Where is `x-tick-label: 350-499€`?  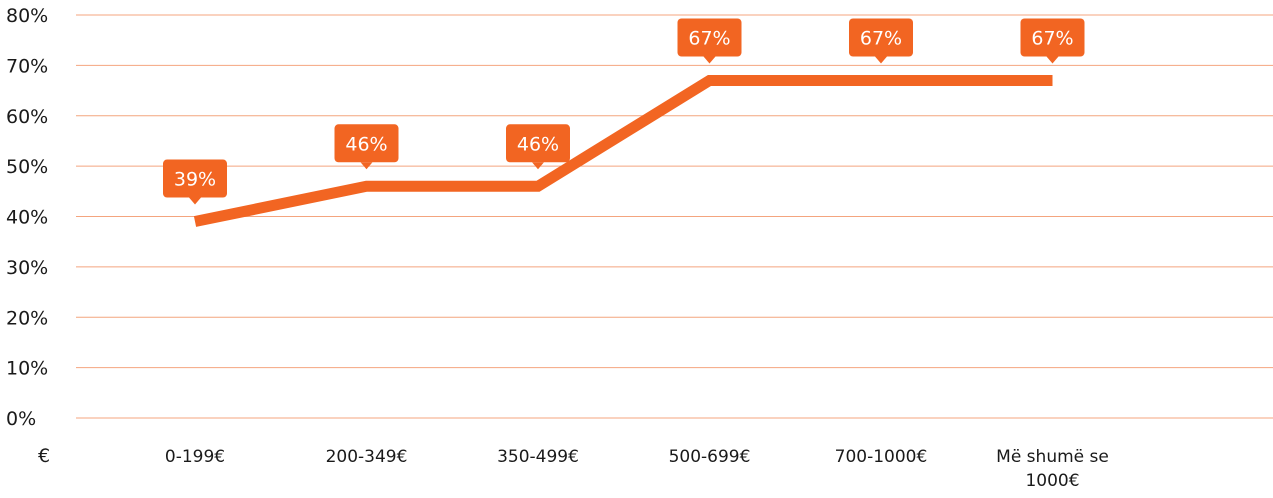 x-tick-label: 350-499€ is located at coordinates (538, 457).